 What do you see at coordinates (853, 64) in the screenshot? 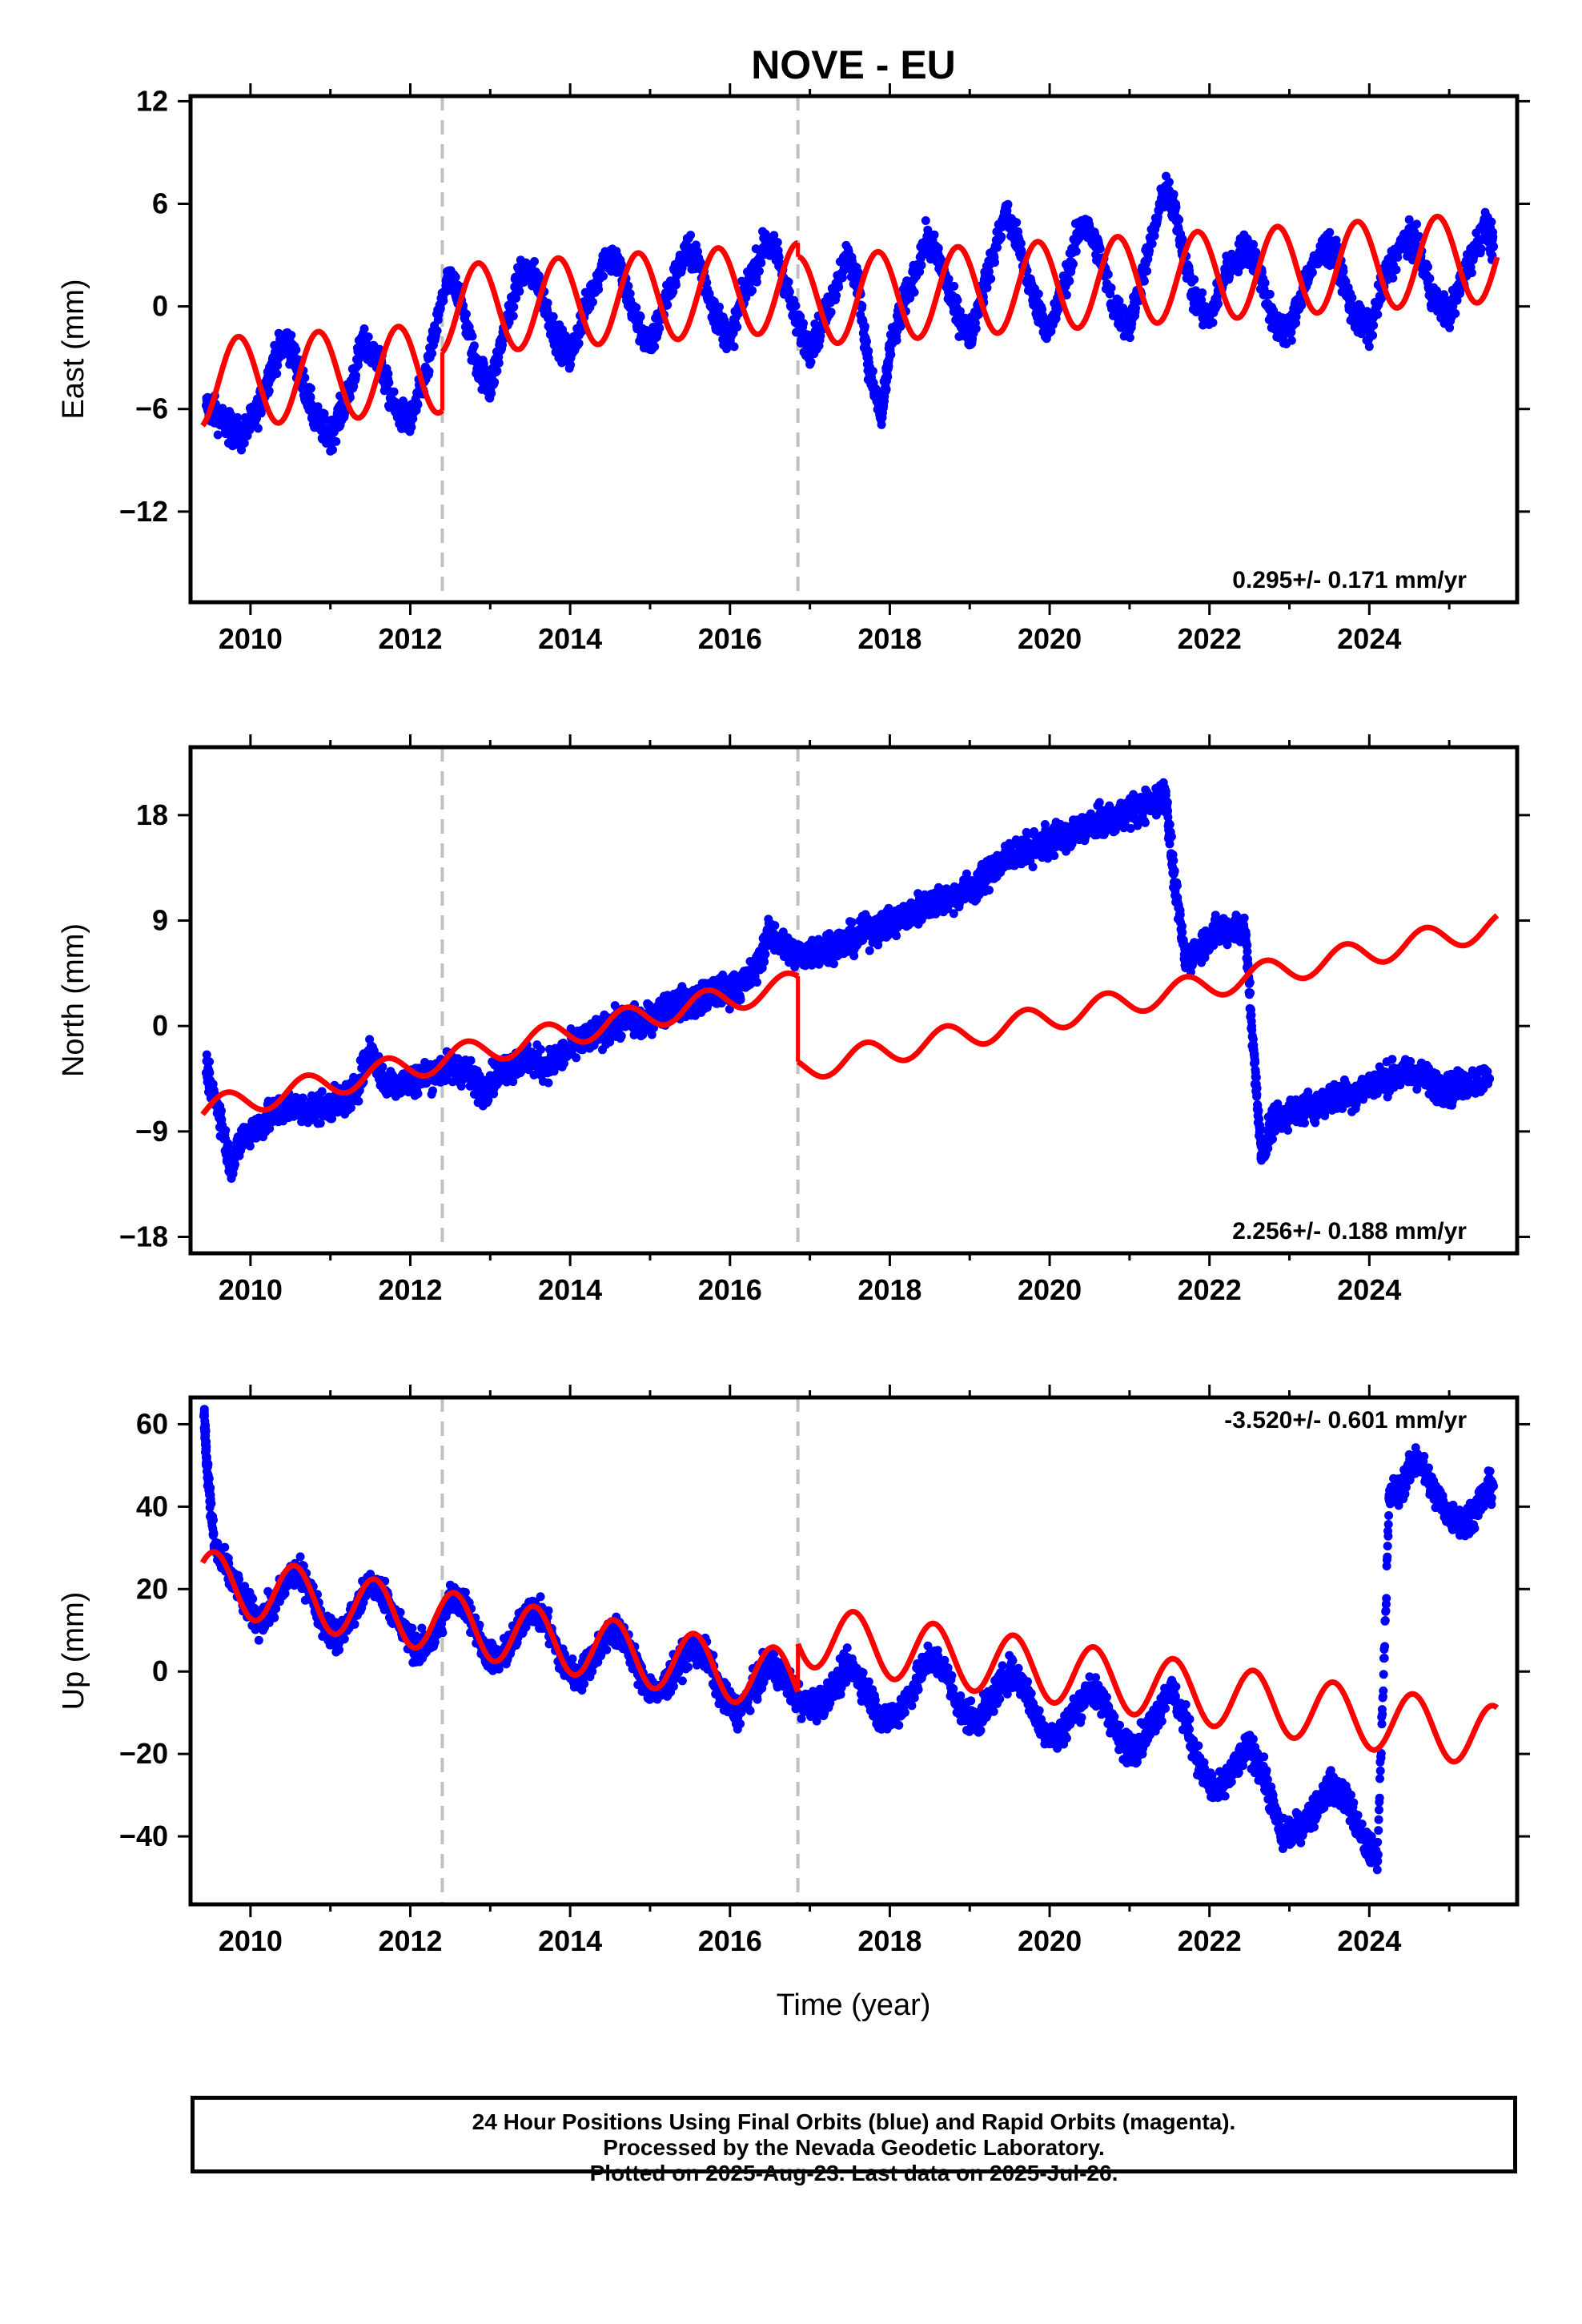
I see `chart-title: NOVE - EU` at bounding box center [853, 64].